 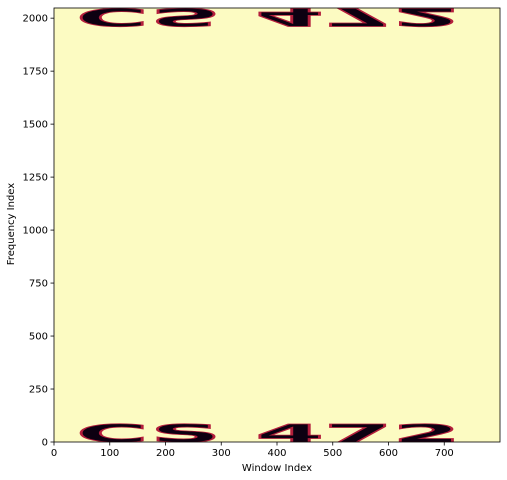 I want to click on x-tick-label: 400, so click(x=276, y=453).